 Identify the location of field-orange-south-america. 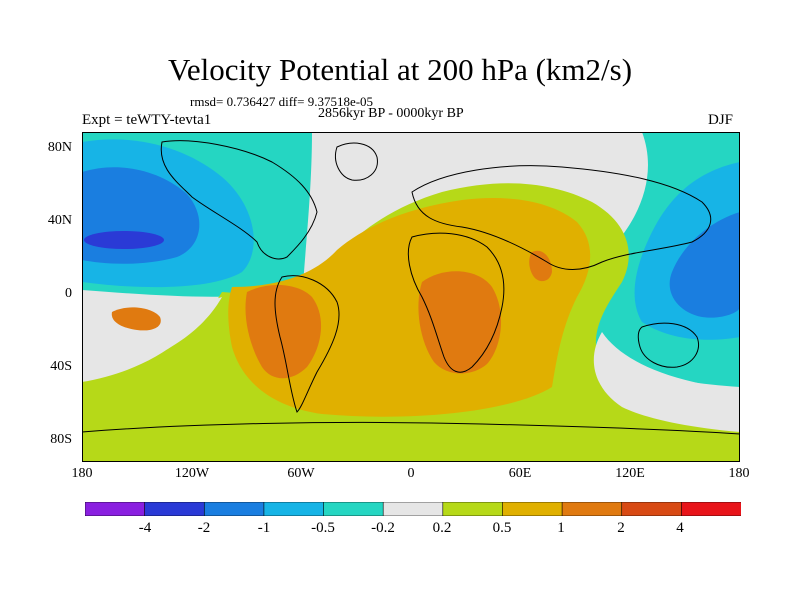
(283, 332).